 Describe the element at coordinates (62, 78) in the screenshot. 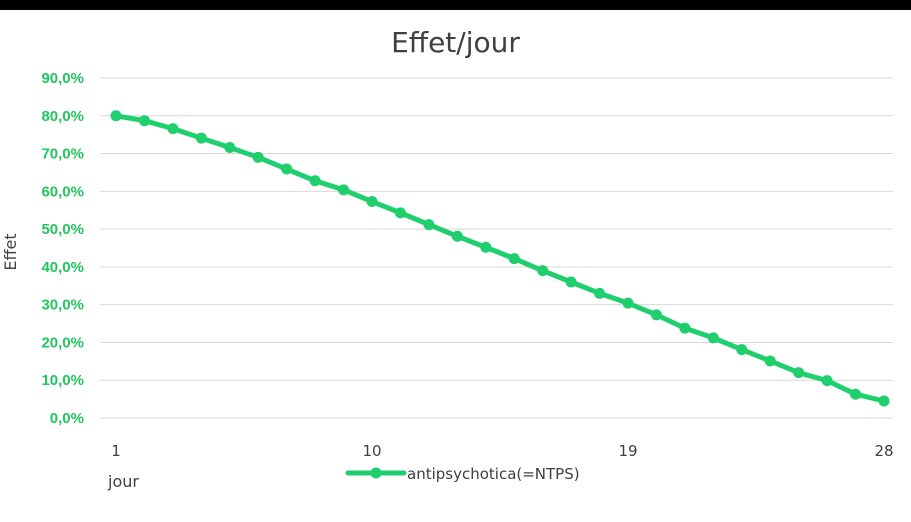

I see `y-tick-label: 90,0%` at that location.